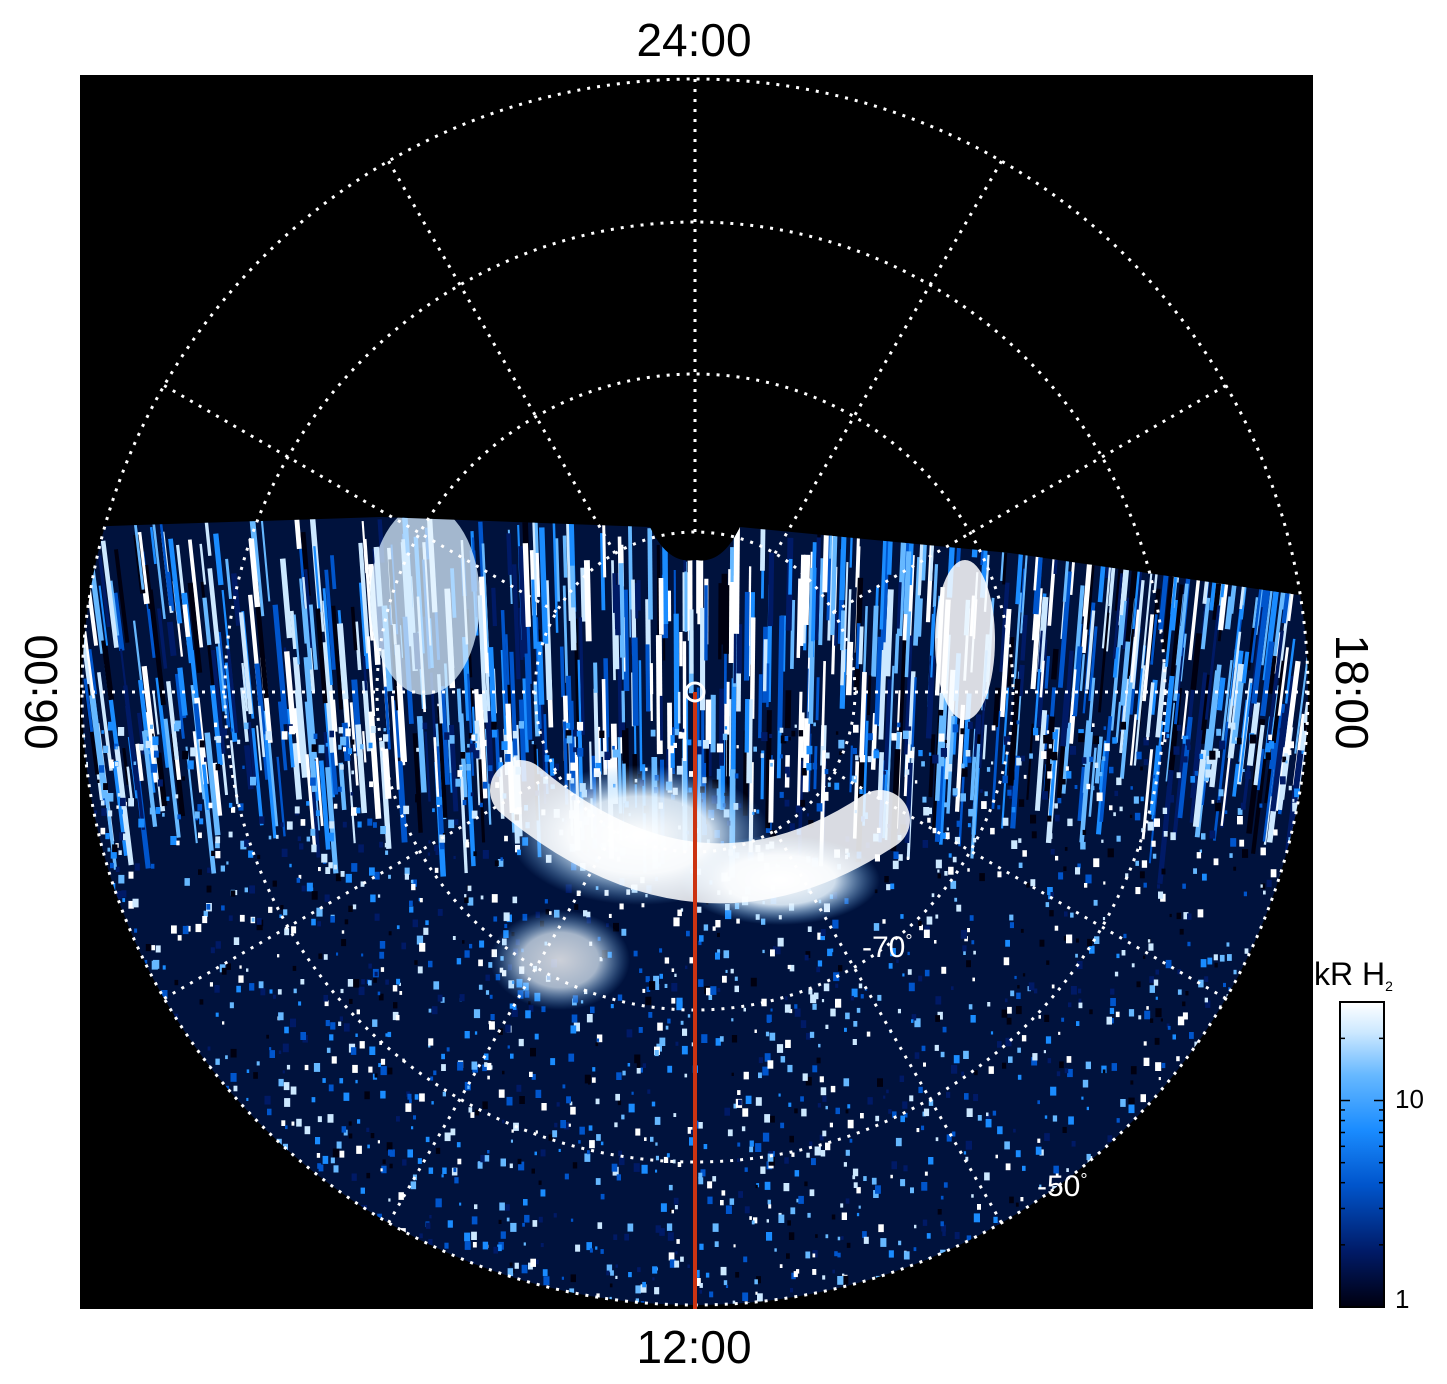  Describe the element at coordinates (887, 947) in the screenshot. I see `latitude-label-70: -70°` at that location.